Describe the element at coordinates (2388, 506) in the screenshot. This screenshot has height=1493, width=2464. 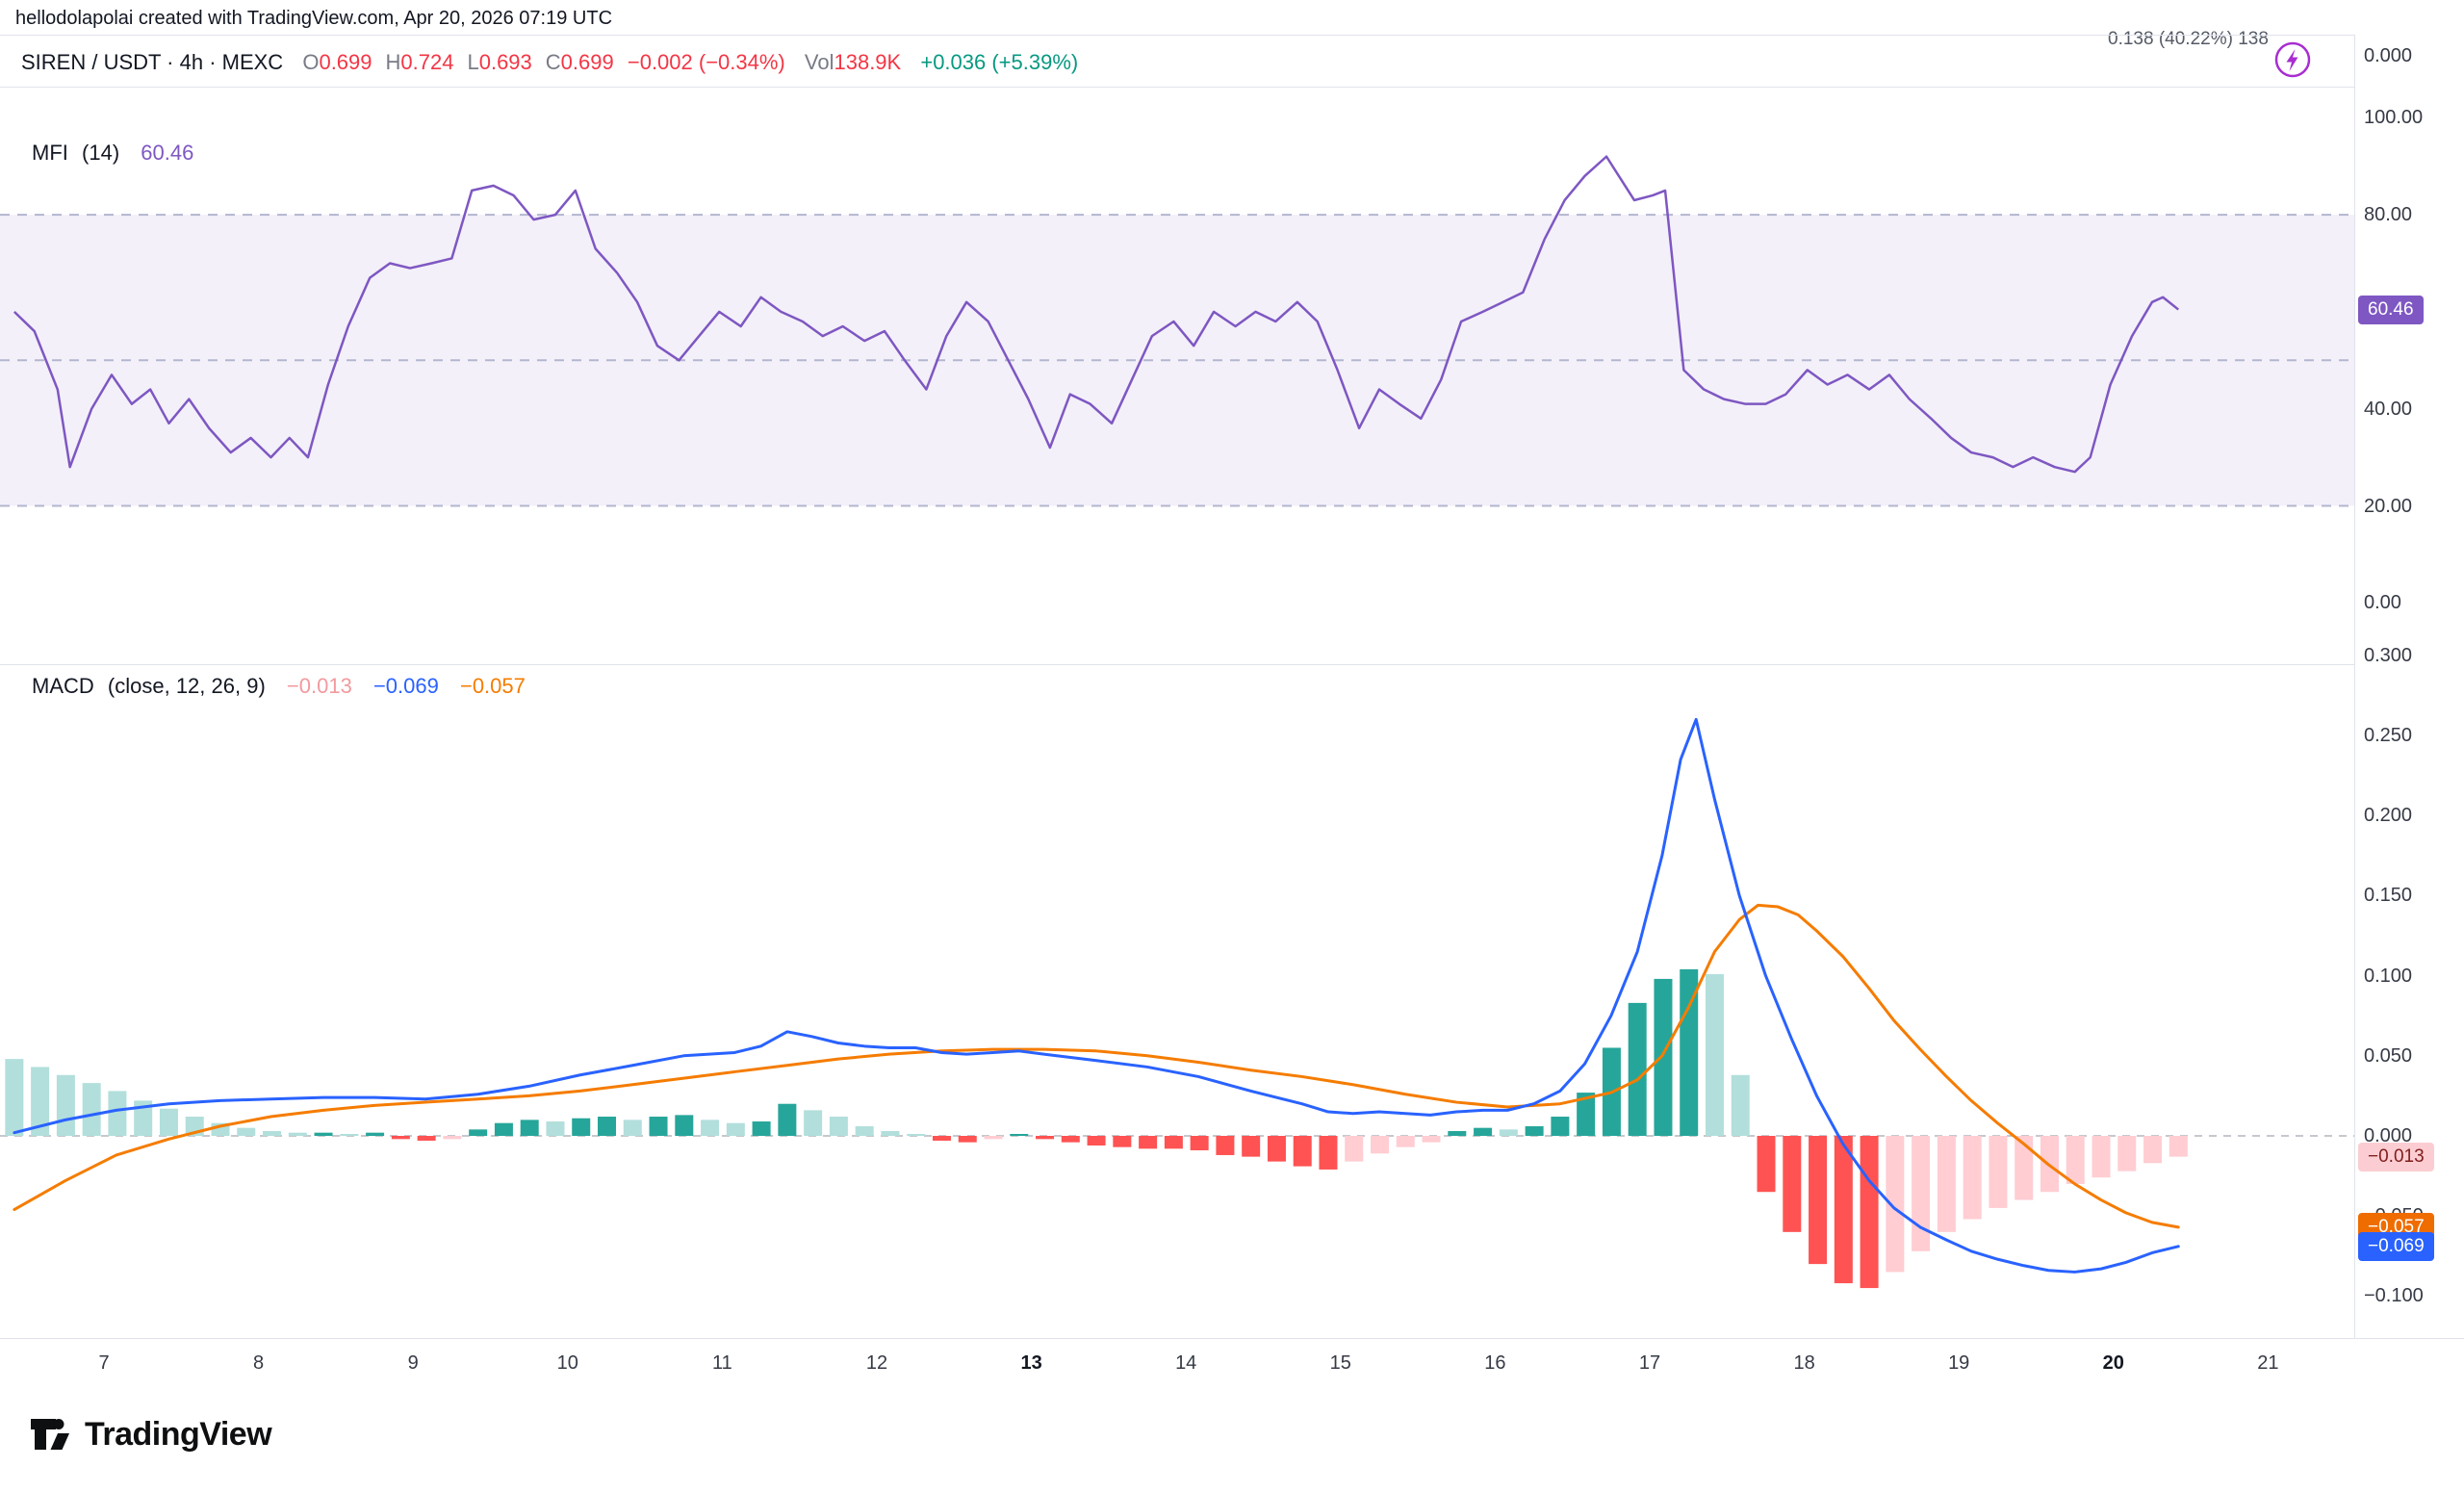
I see `axis-tick: 20.00` at that location.